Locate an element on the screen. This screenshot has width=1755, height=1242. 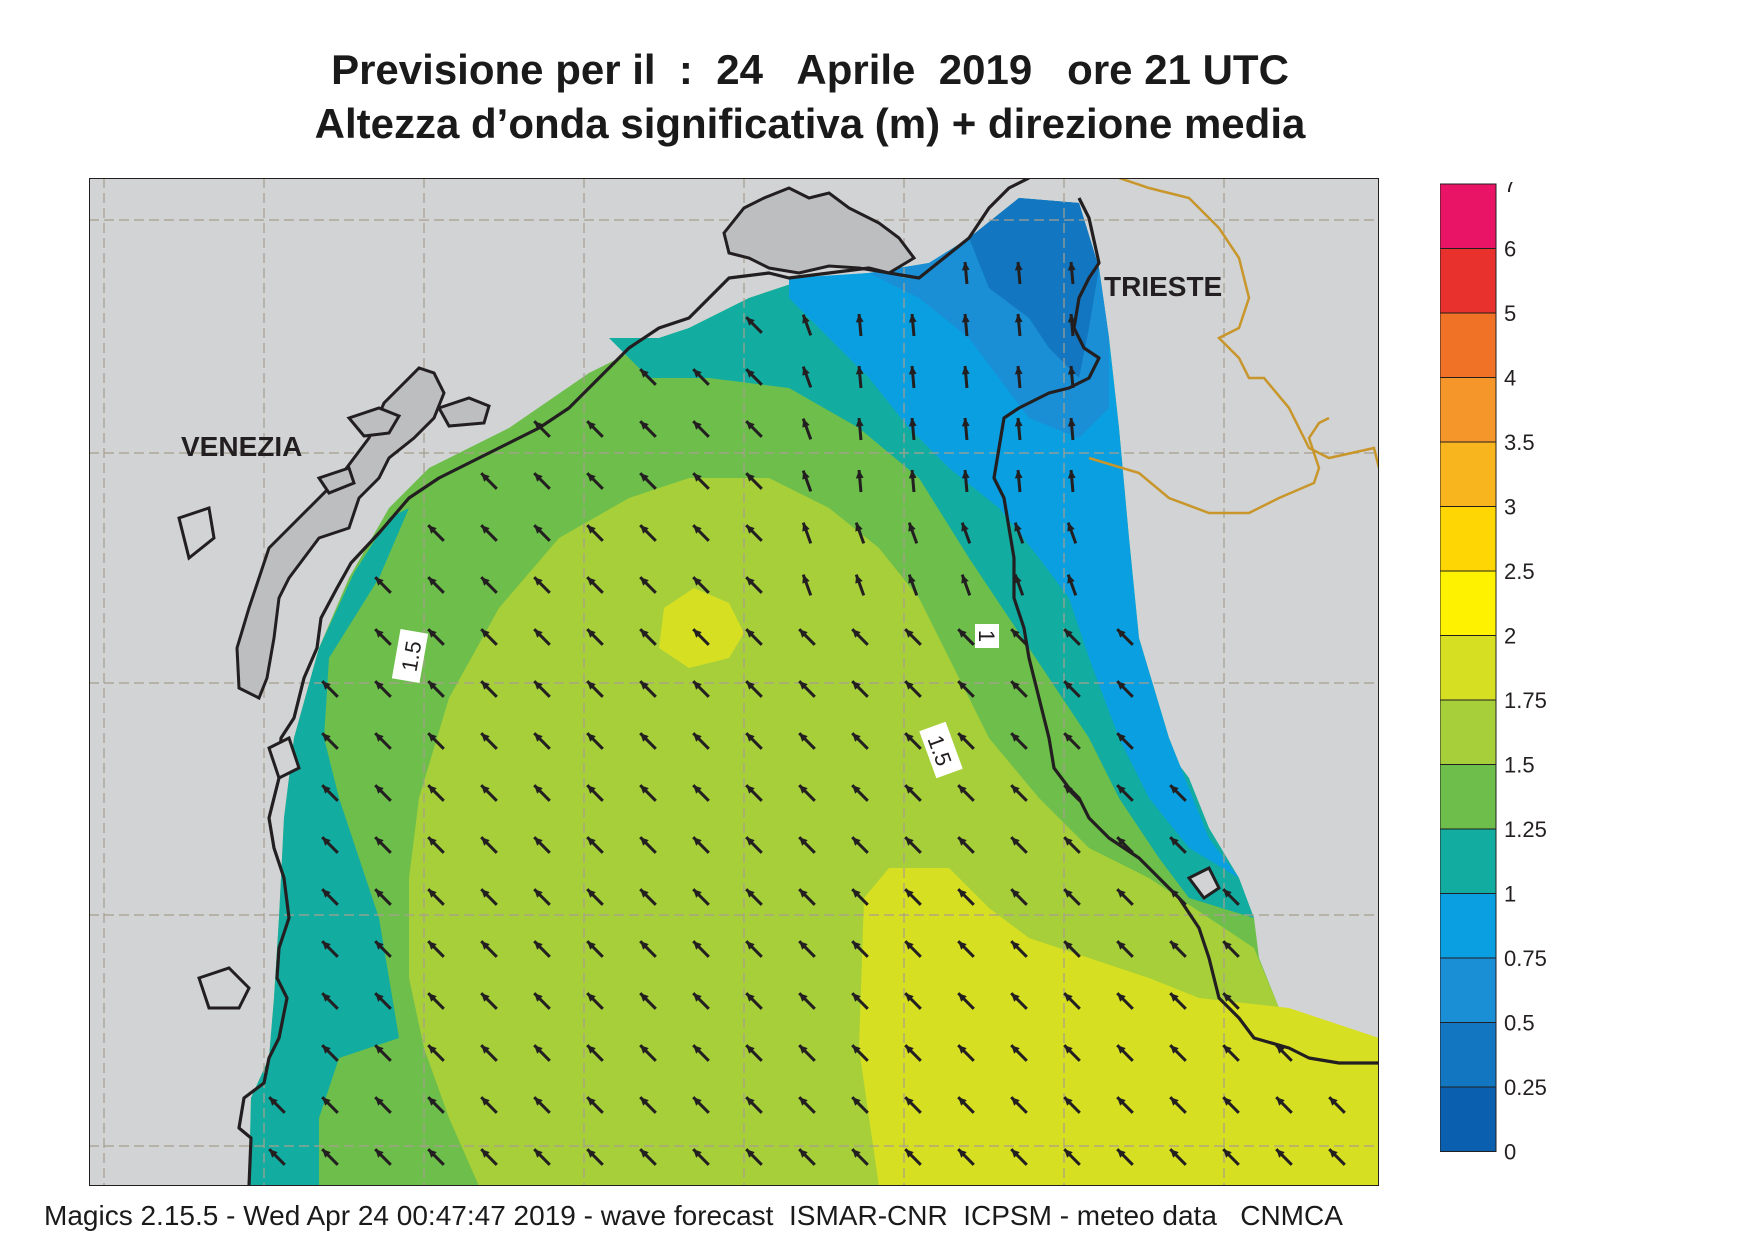
legend-tick-label: 1.5 is located at coordinates (1519, 765).